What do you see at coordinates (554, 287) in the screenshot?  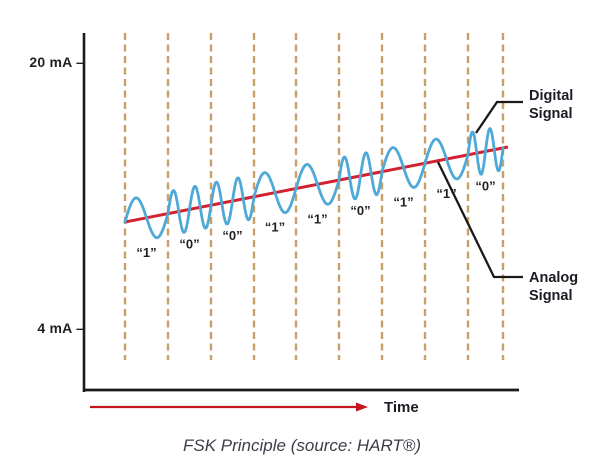 I see `analog-signal-label: Analog Signal` at bounding box center [554, 287].